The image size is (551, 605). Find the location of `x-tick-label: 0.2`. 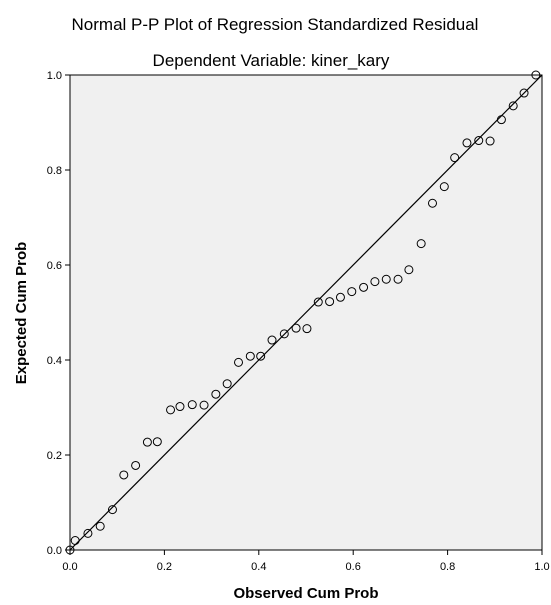

x-tick-label: 0.2 is located at coordinates (164, 567).